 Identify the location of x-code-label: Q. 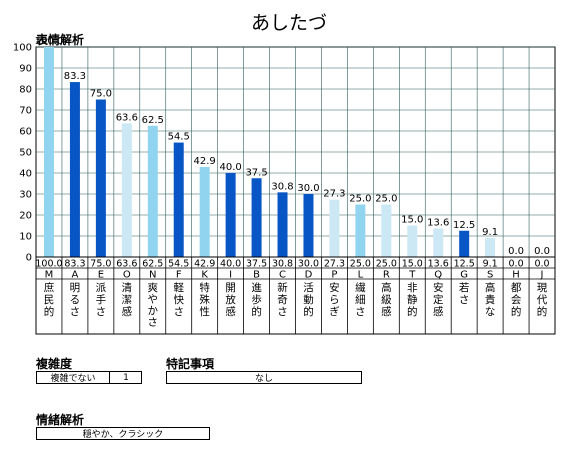
(438, 275).